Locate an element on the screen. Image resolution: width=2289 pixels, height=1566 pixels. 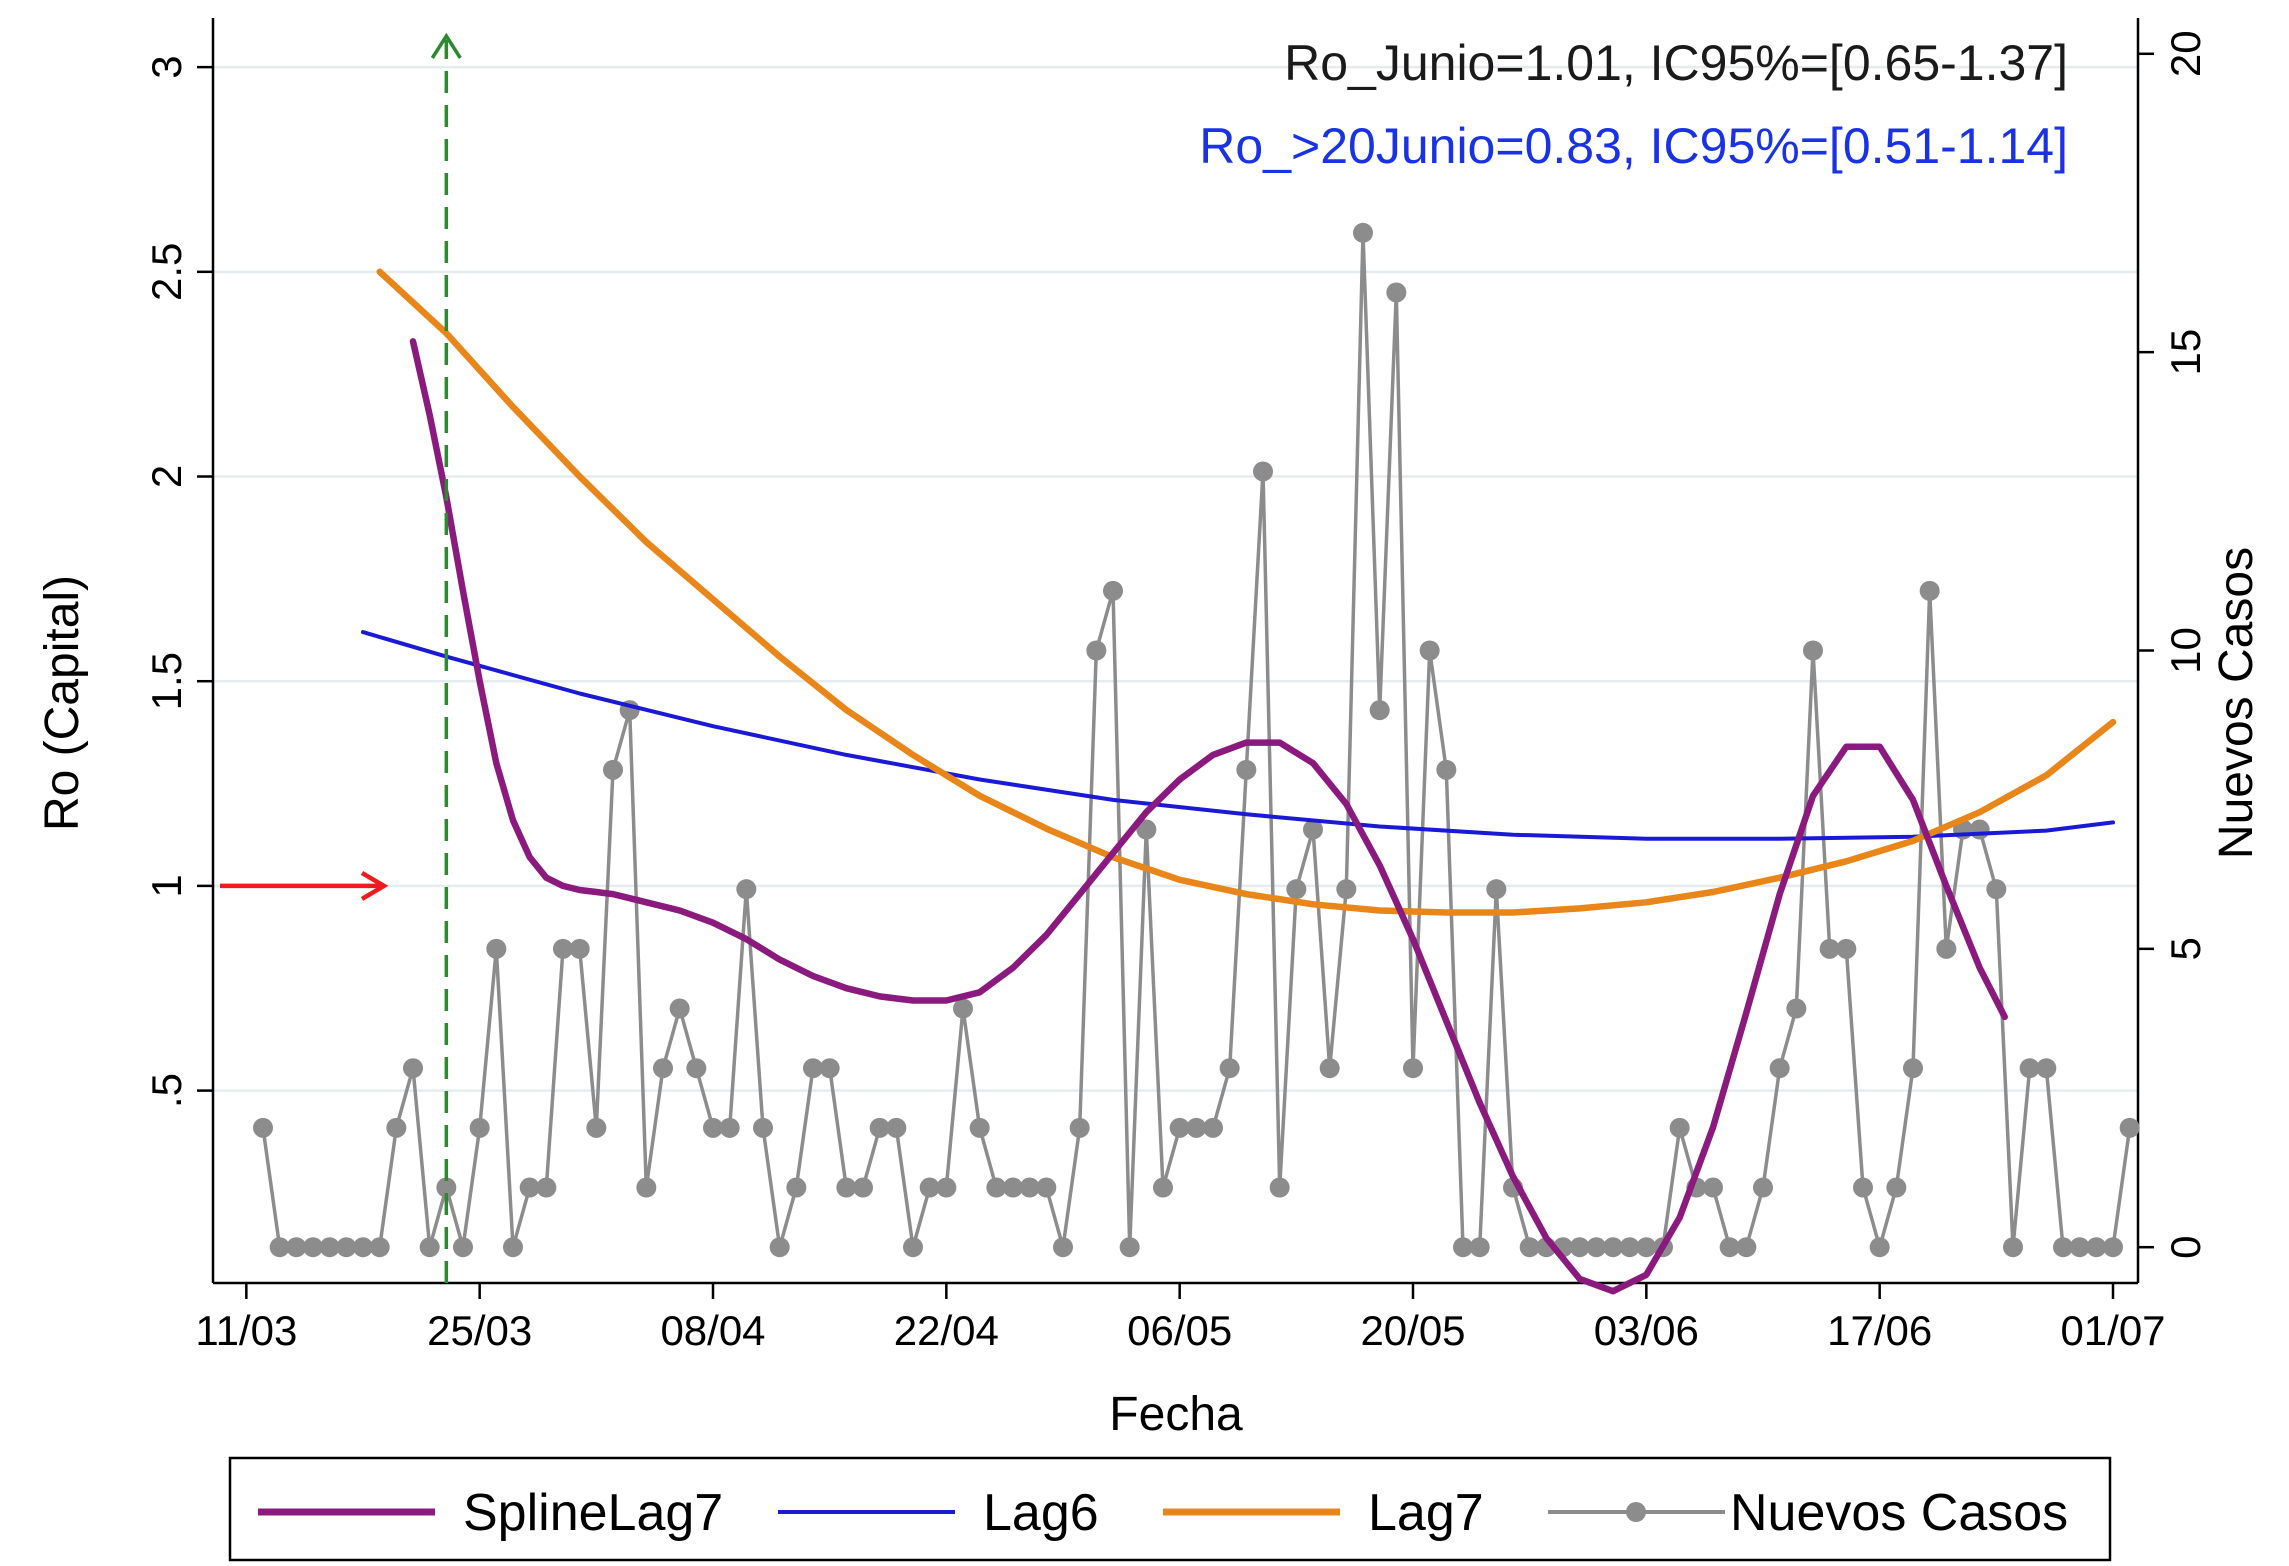
reference-arrow-head is located at coordinates (374, 885).